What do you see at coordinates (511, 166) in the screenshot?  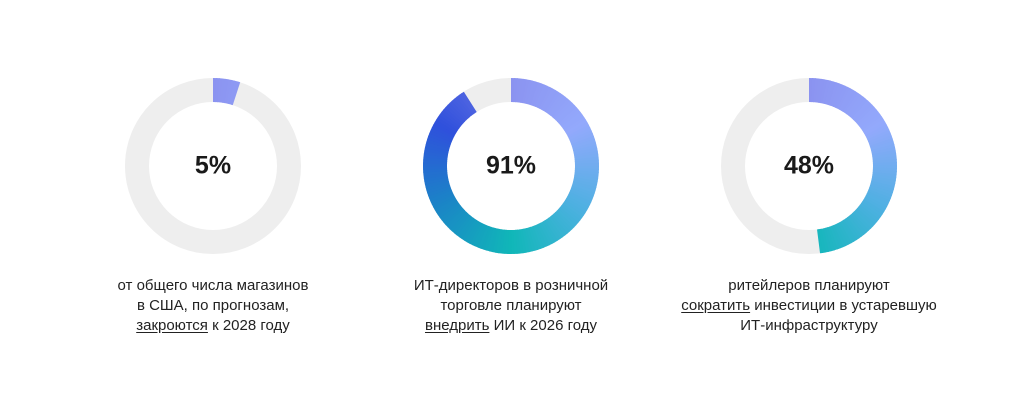 I see `donut-chart-2: 91%` at bounding box center [511, 166].